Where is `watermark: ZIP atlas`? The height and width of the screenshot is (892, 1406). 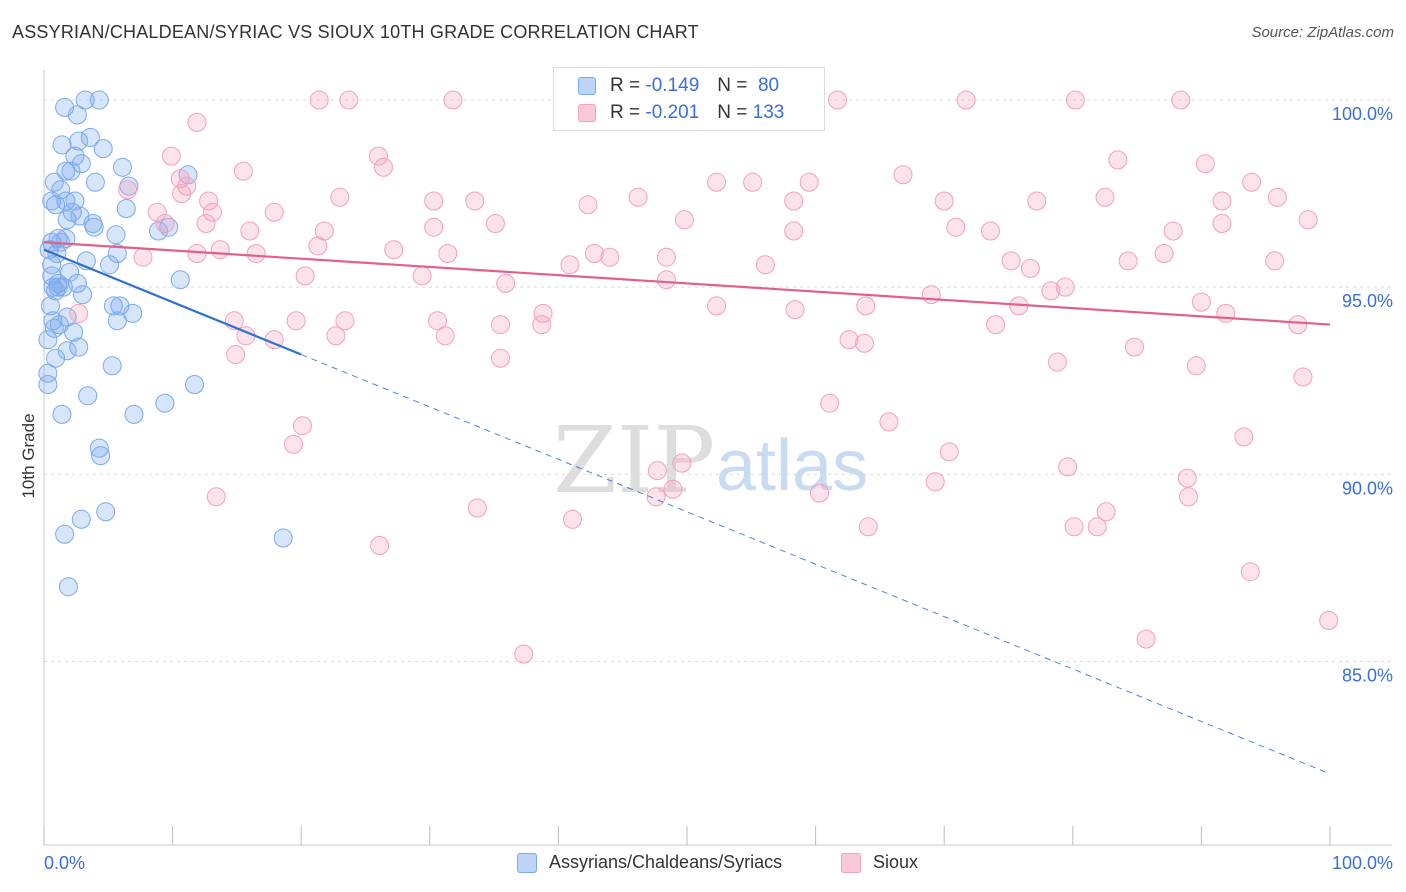
watermark: ZIP atlas is located at coordinates (710, 460).